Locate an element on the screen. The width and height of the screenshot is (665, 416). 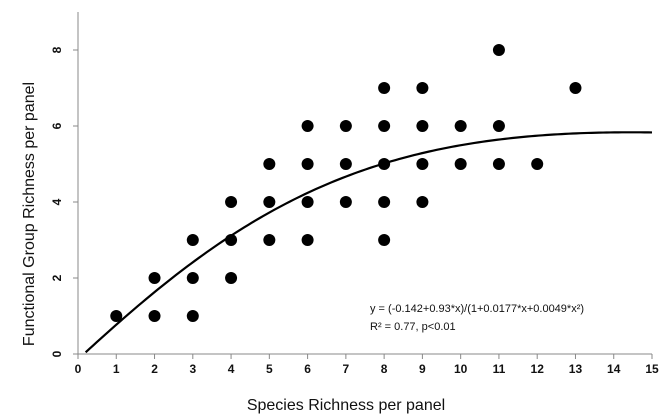
y-tick-label: 8 is located at coordinates (57, 49).